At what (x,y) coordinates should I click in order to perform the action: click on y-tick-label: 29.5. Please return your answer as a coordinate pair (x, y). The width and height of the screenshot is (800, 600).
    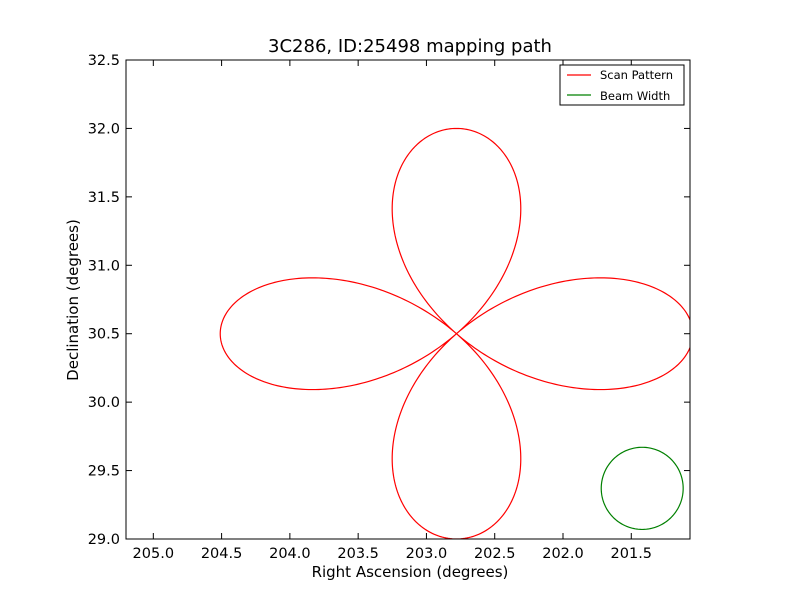
    Looking at the image, I should click on (104, 472).